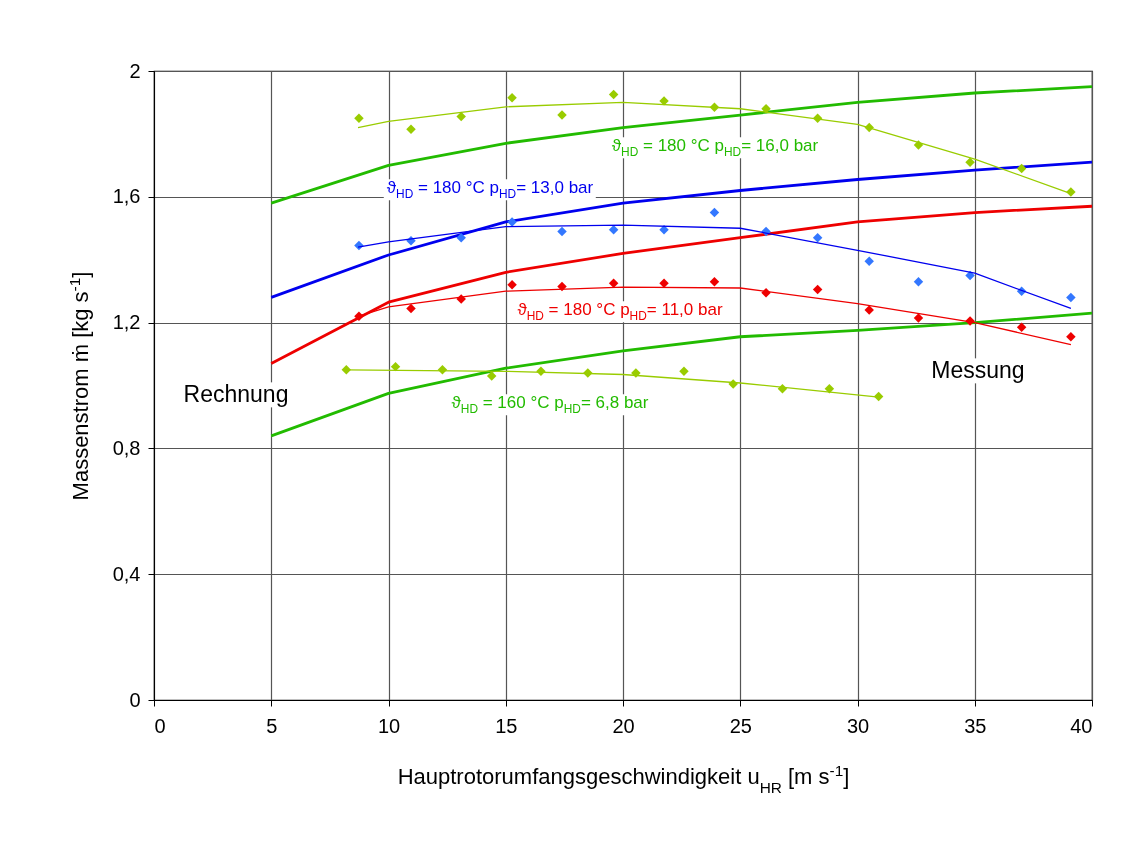 The width and height of the screenshot is (1135, 843). What do you see at coordinates (126, 447) in the screenshot?
I see `y-tick-label: 0,8` at bounding box center [126, 447].